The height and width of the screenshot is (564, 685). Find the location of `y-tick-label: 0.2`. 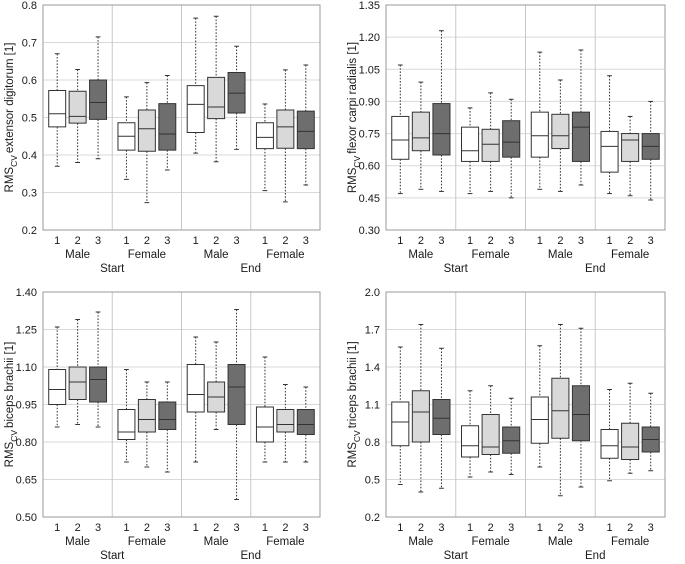

y-tick-label: 0.2 is located at coordinates (29, 231).